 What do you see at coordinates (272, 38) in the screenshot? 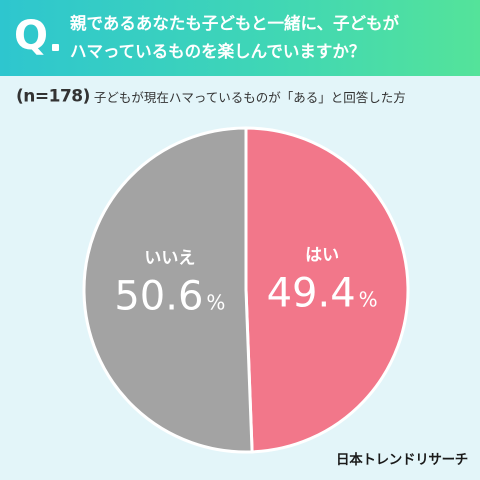
I see `question-text: 親であるあなたも子どもと一緒に、子どもが ハマっているものを楽しんでいますか？` at bounding box center [272, 38].